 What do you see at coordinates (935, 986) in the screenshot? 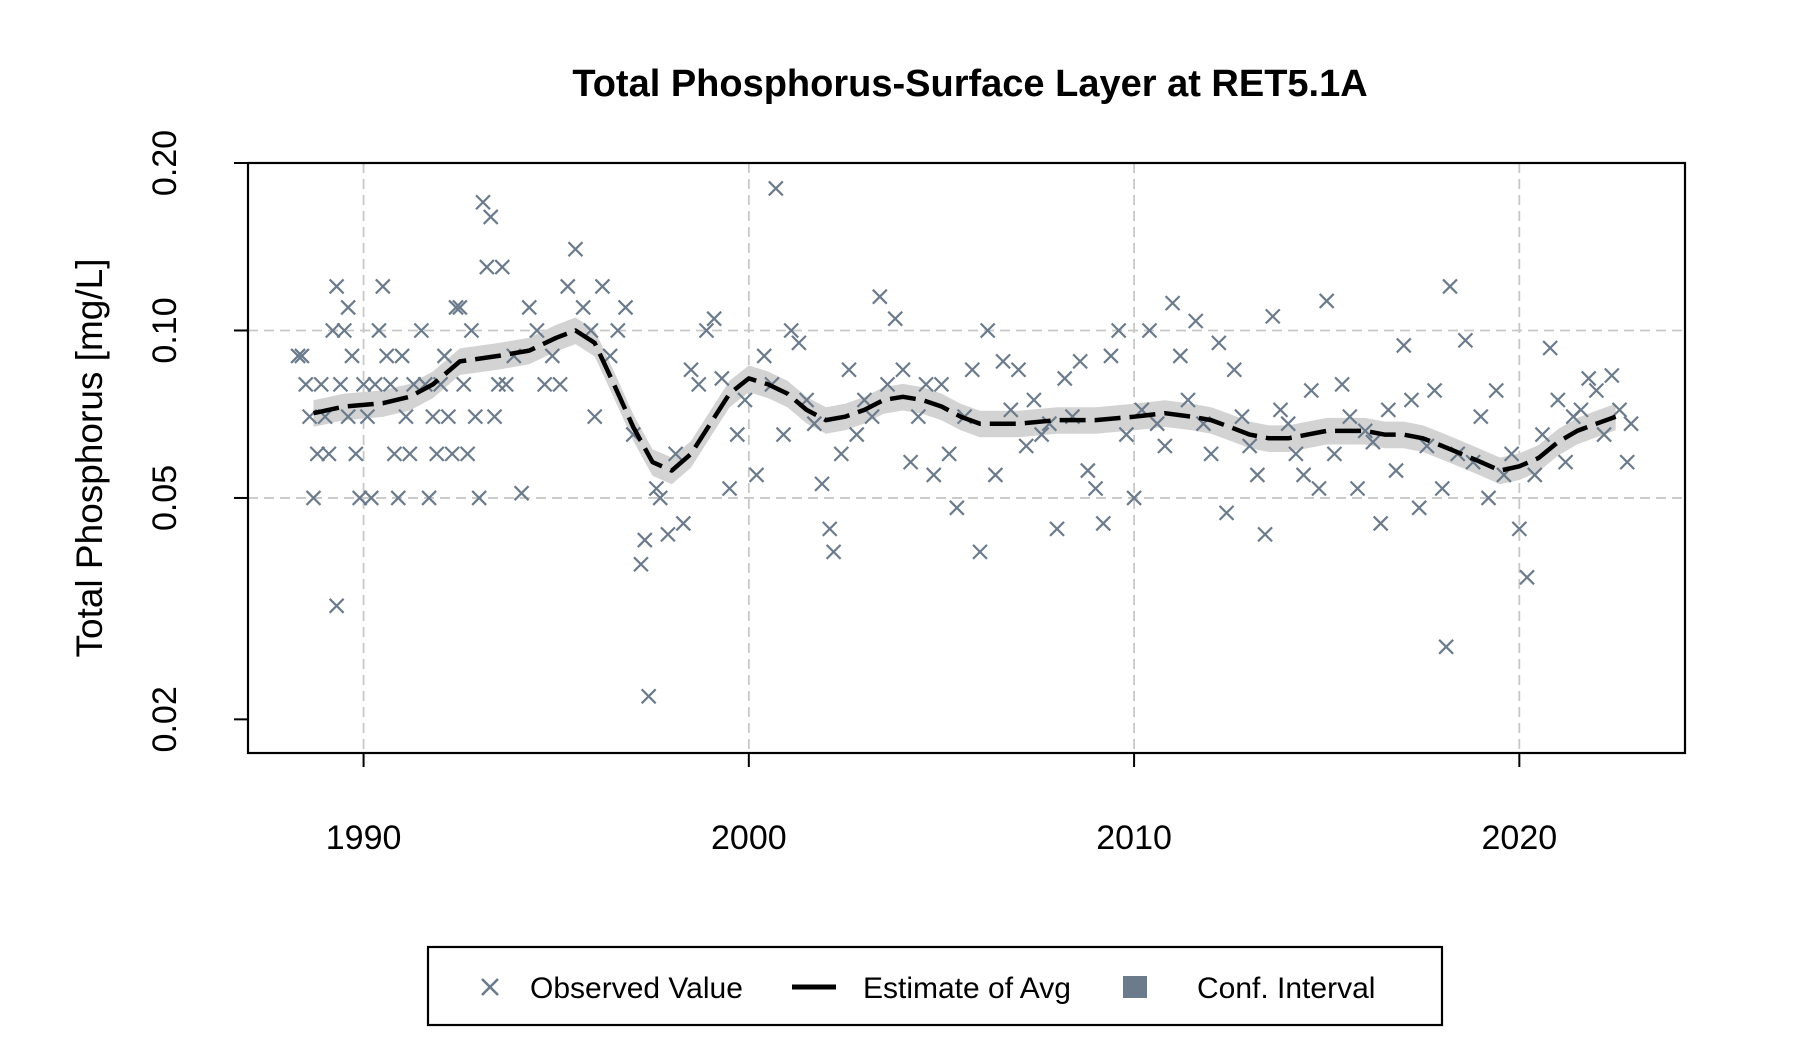
I see `legend-box` at bounding box center [935, 986].